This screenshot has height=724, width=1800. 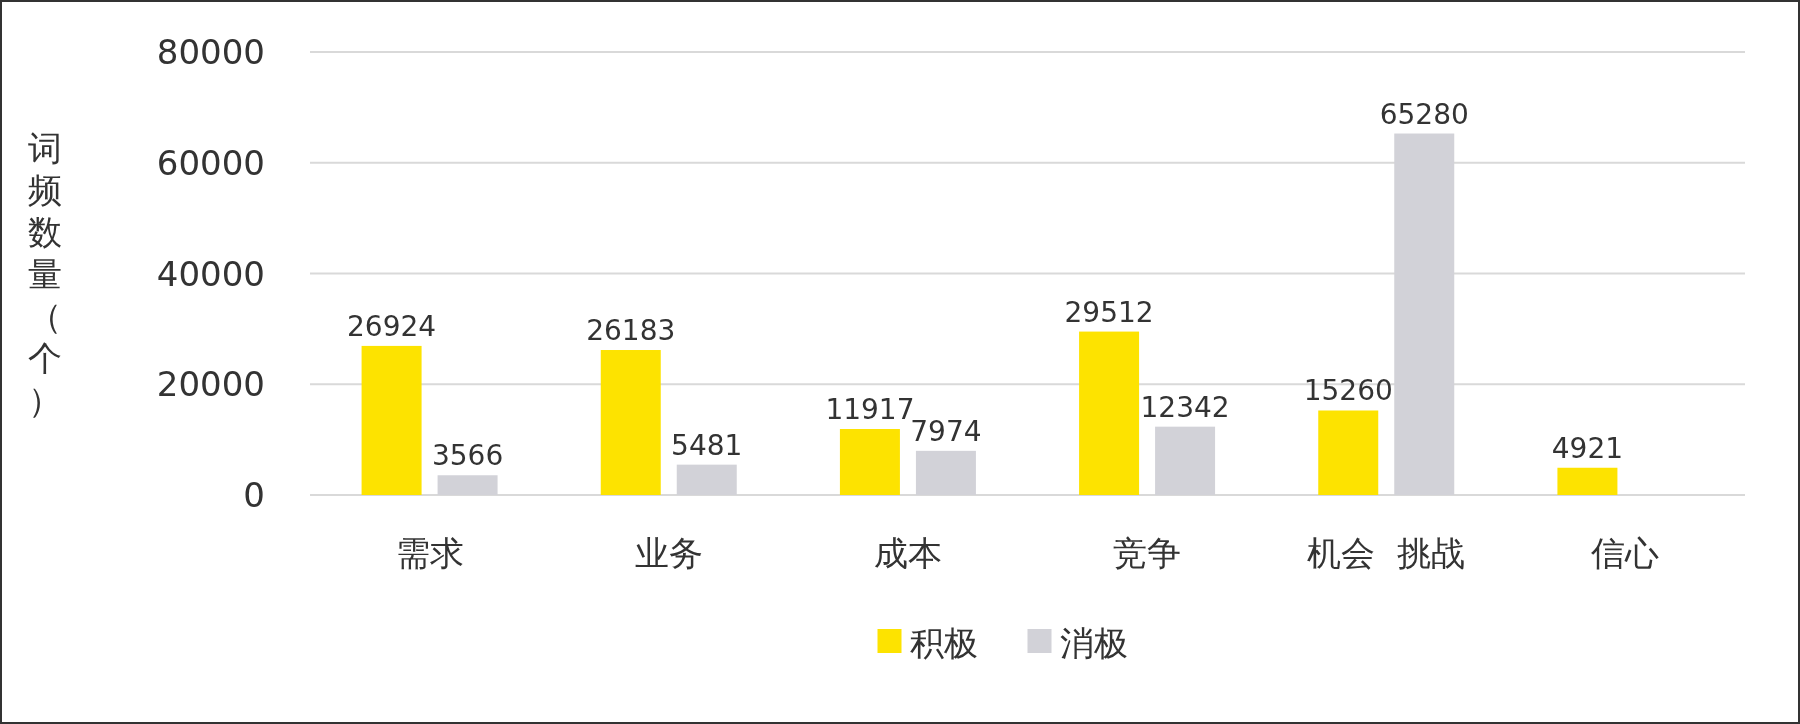 What do you see at coordinates (210, 52) in the screenshot?
I see `y-tick-label: 80000` at bounding box center [210, 52].